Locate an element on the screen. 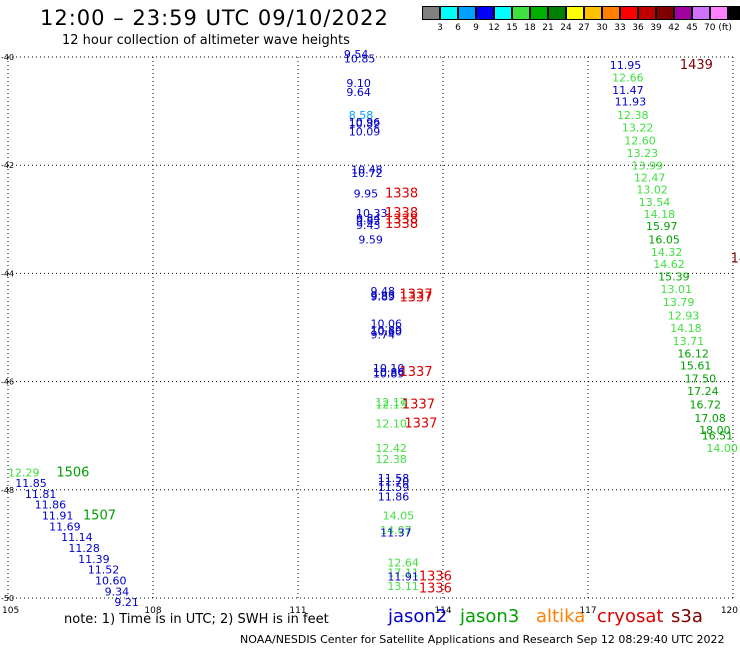 Image resolution: width=740 pixels, height=650 pixels. mission-jason2: jason2 is located at coordinates (418, 616).